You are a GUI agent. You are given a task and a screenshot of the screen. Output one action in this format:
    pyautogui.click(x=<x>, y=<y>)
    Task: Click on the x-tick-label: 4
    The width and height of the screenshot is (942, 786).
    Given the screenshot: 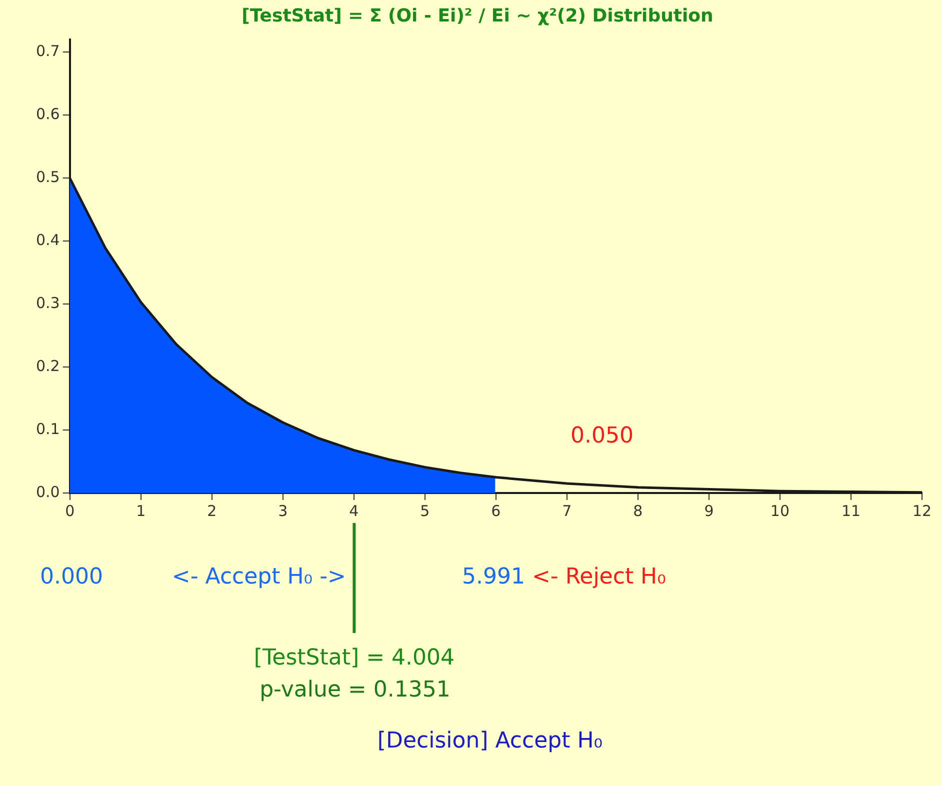 What is the action you would take?
    pyautogui.click(x=354, y=511)
    